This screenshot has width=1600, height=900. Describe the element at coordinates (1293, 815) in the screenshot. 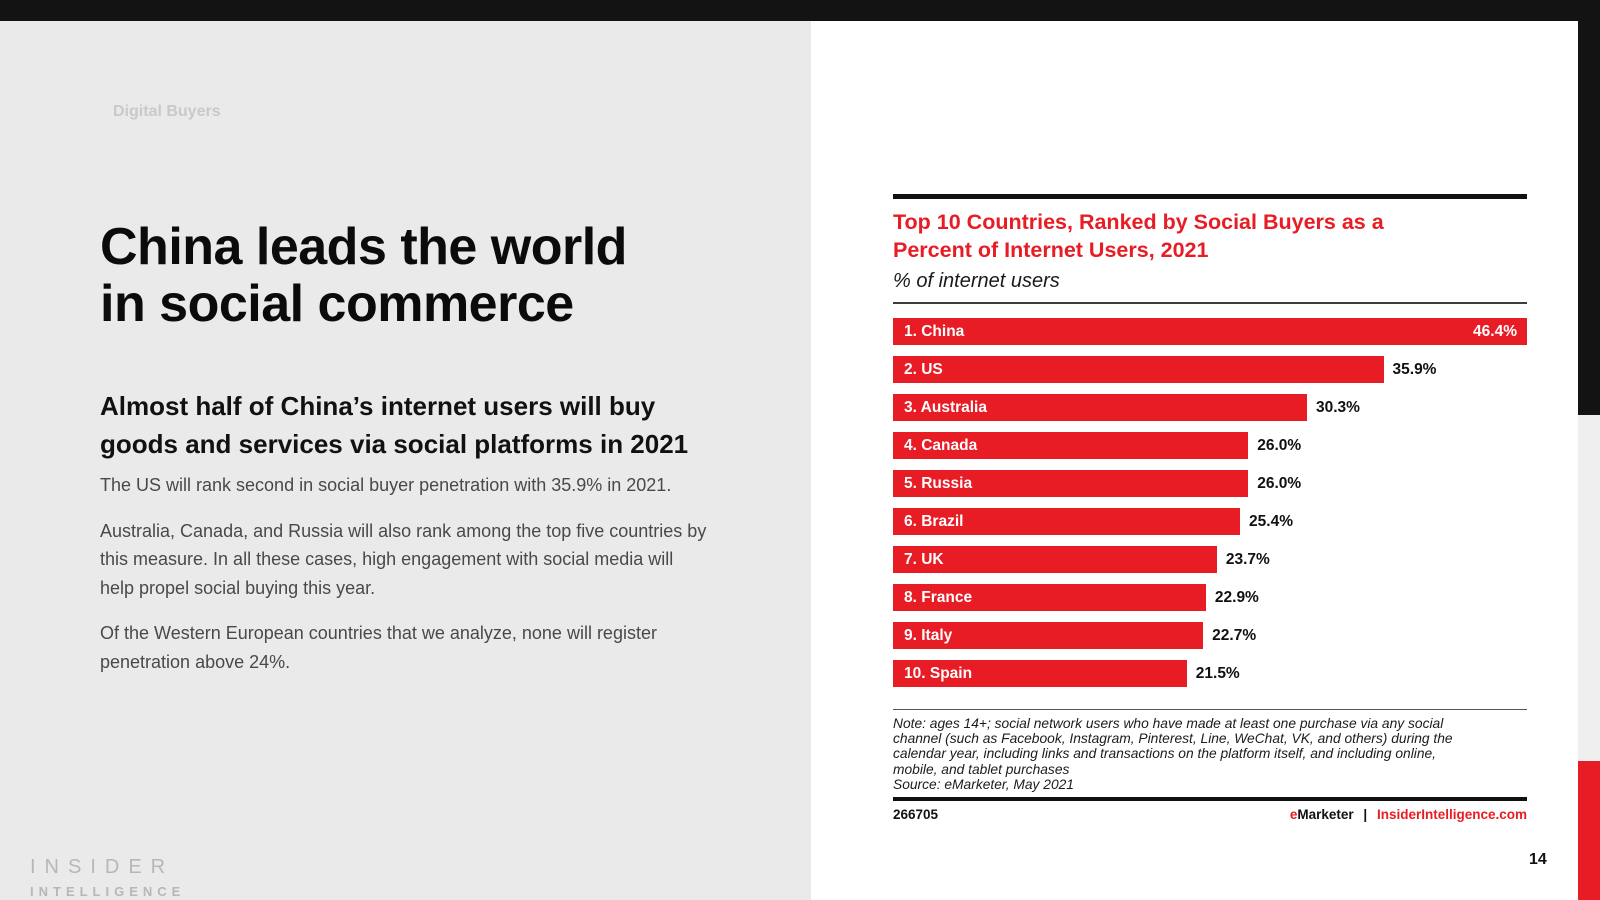

I see `brand-emarketer-e: e` at that location.